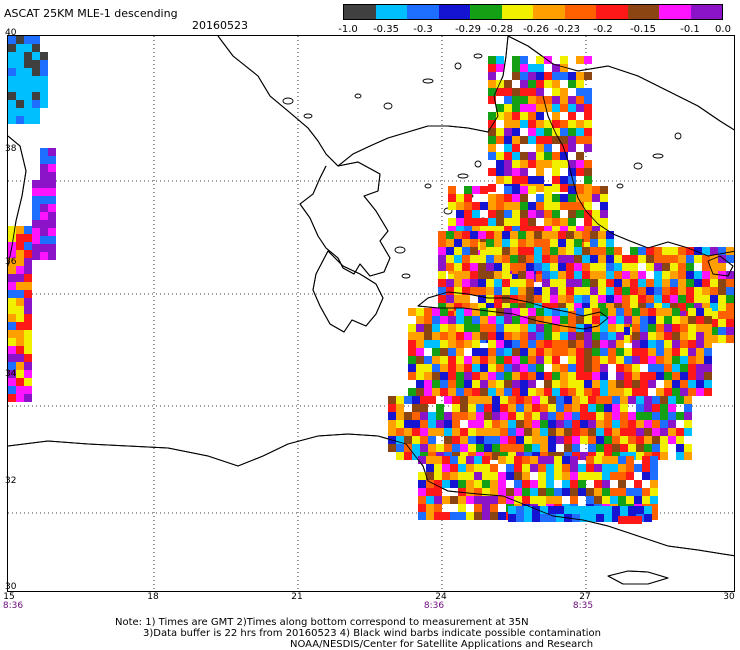 The height and width of the screenshot is (650, 740). I want to click on lat-label-38: 38, so click(11, 149).